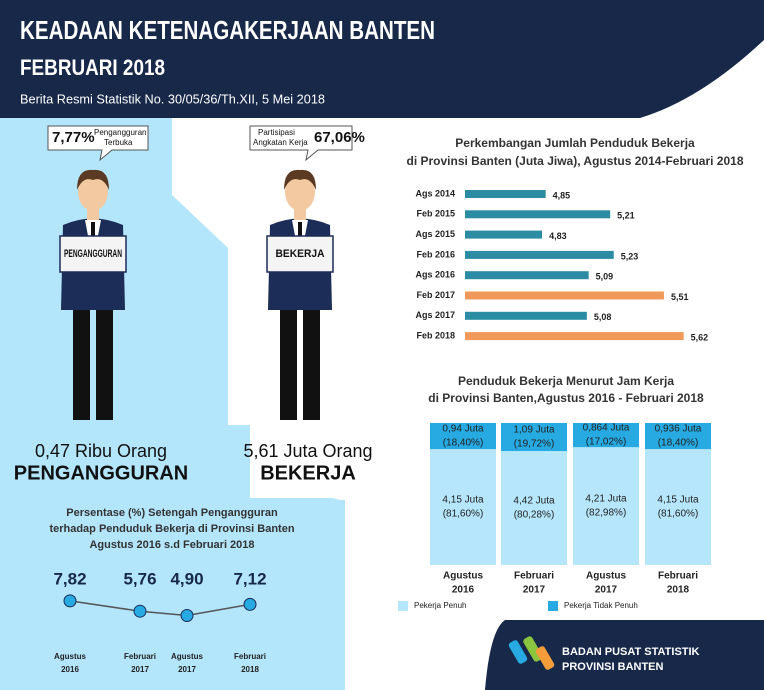 Image resolution: width=764 pixels, height=690 pixels. I want to click on data-label: (19,72%), so click(534, 444).